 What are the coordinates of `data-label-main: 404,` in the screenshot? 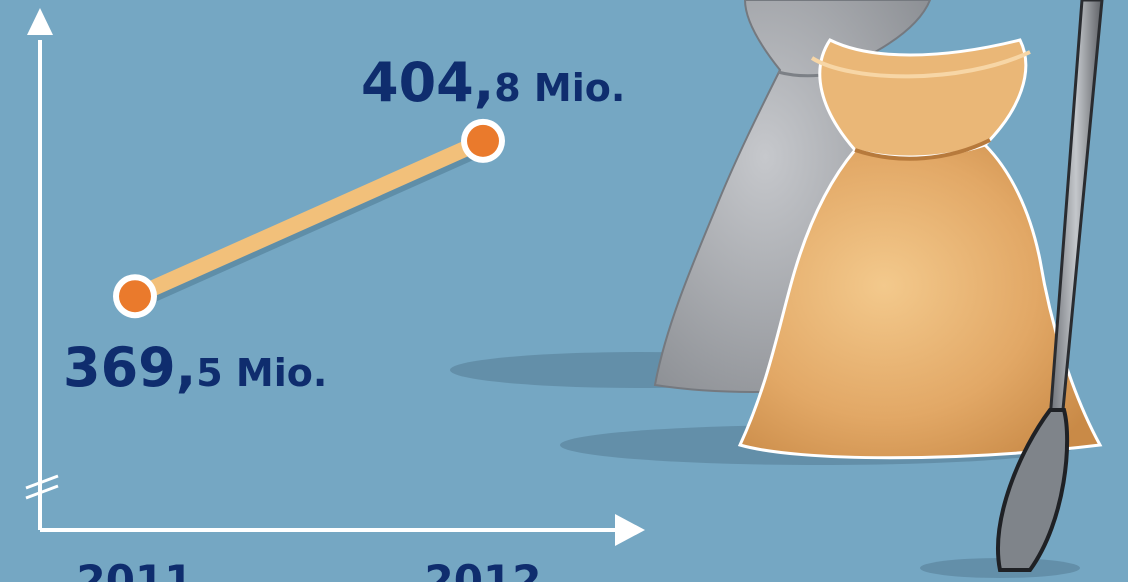 It's located at (427, 82).